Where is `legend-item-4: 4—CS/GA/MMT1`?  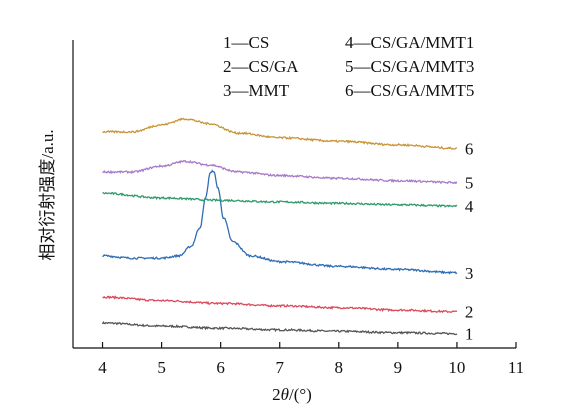
legend-item-4: 4—CS/GA/MMT1 is located at coordinates (409, 42).